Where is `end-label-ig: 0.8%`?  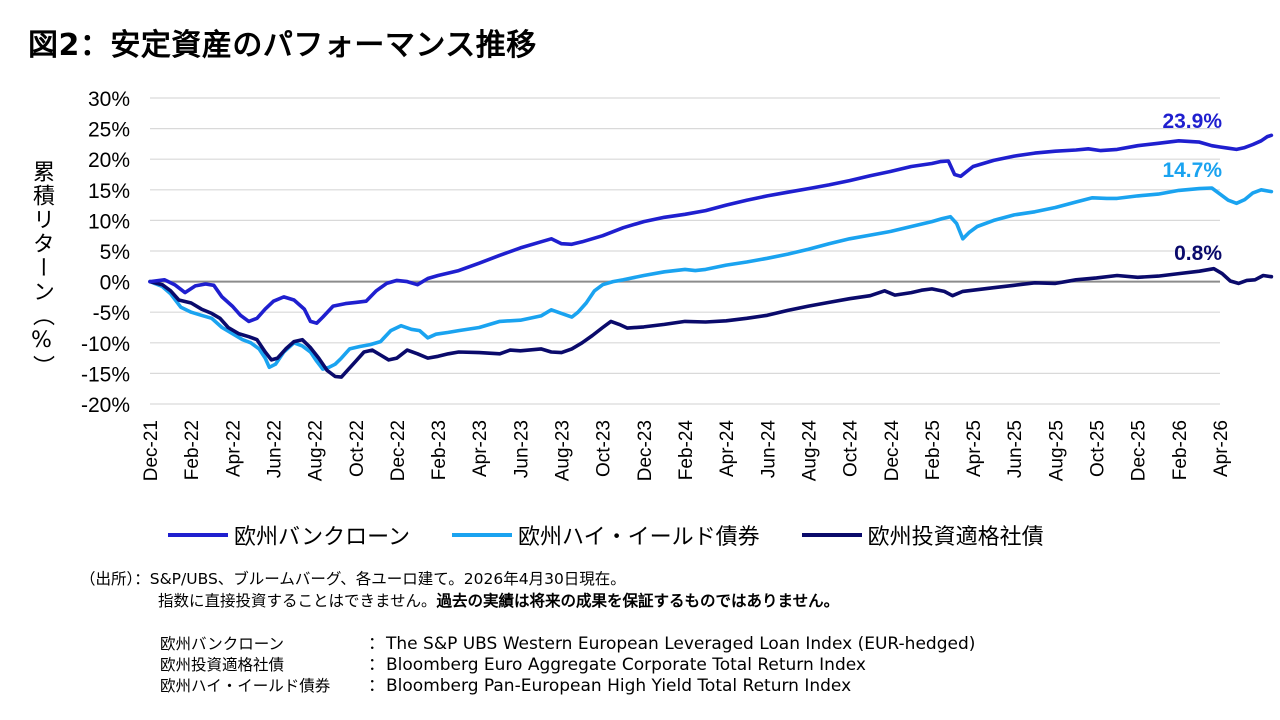 end-label-ig: 0.8% is located at coordinates (1198, 253).